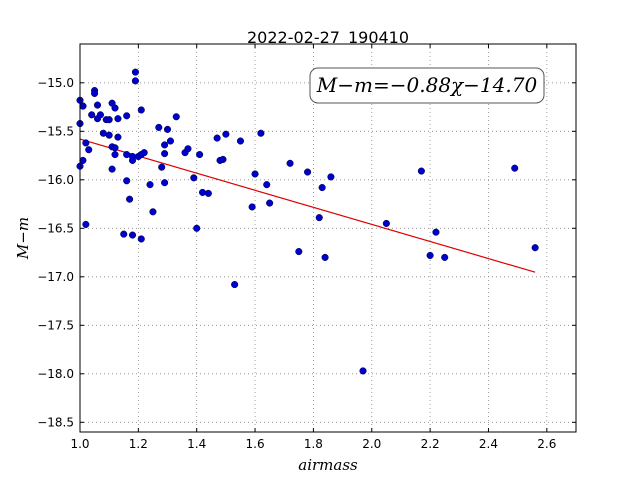  I want to click on annotation-box: M−m=−0.88χ−14.70, so click(427, 85).